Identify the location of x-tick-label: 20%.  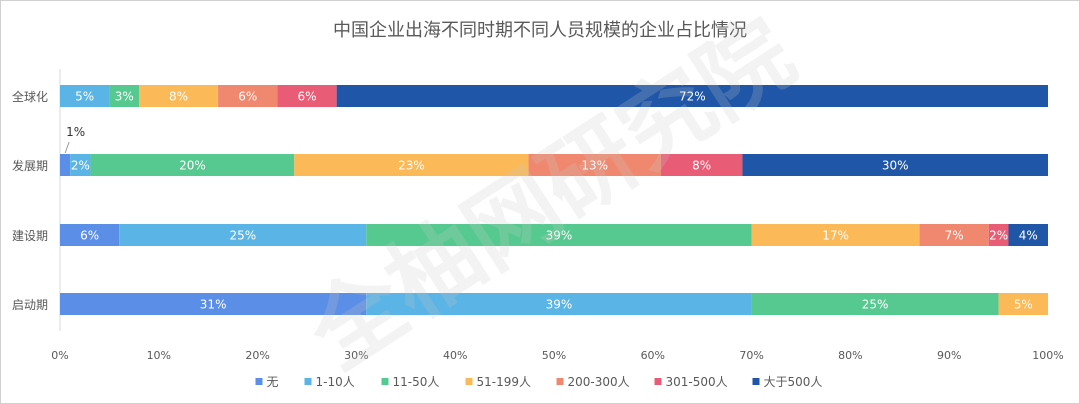
(257, 355).